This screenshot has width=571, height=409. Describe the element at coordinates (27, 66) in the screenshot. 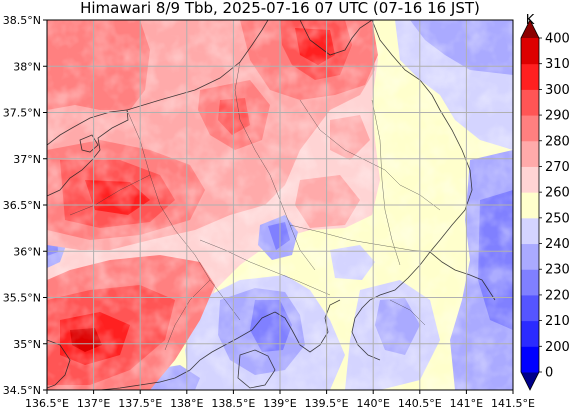

I see `lat-tick-label: 38°N` at that location.